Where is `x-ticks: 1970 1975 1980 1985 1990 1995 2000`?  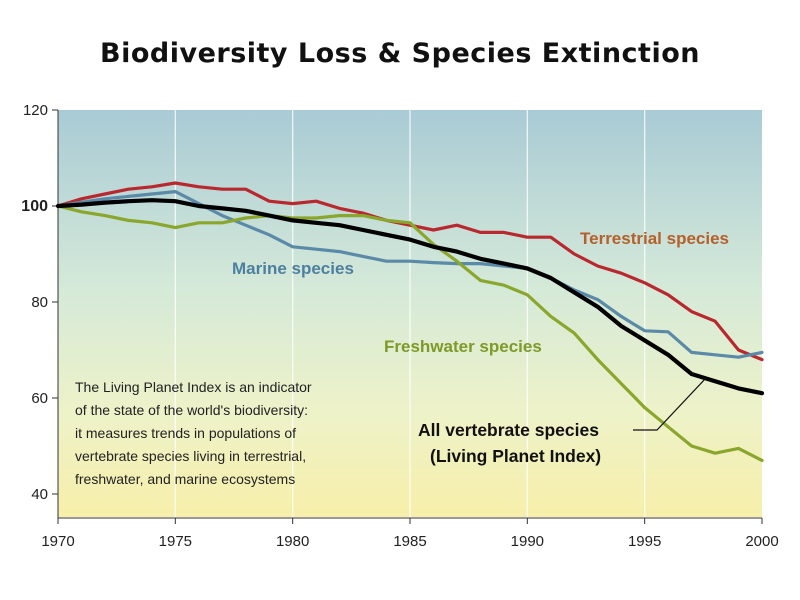
x-ticks: 1970 1975 1980 1985 1990 1995 2000 is located at coordinates (410, 534).